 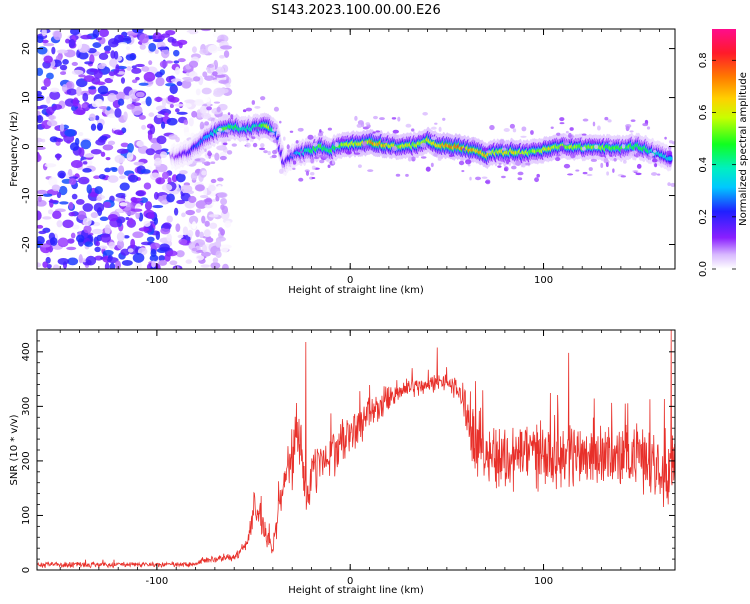 I want to click on spectrogram-x-tick-label: 0, so click(x=350, y=280).